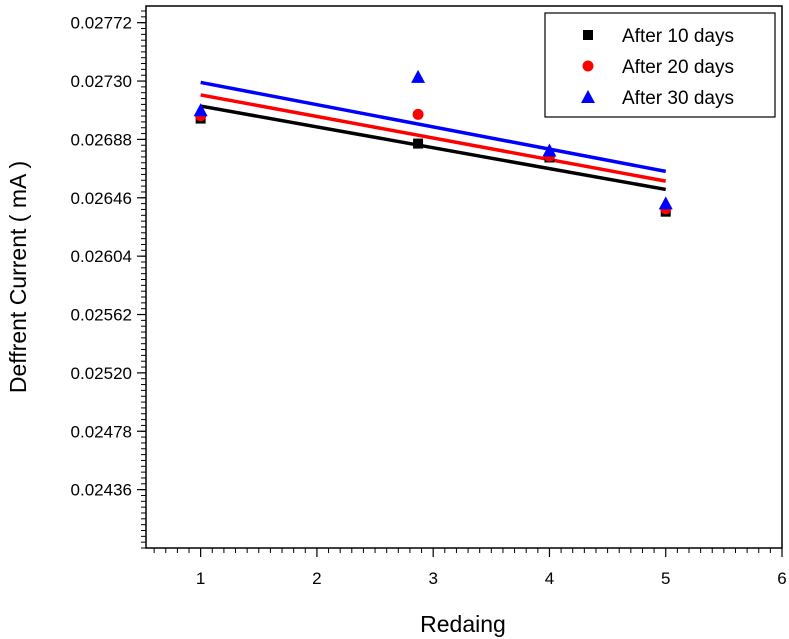  I want to click on y-tick-label: 0.02604, so click(101, 256).